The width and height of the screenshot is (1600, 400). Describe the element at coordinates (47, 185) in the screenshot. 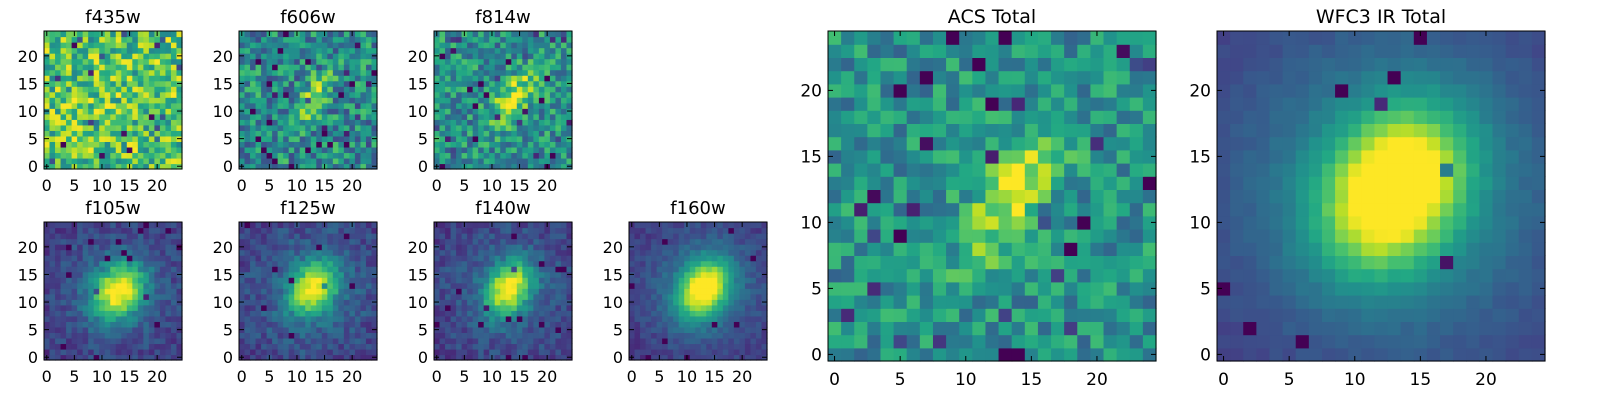

I see `x-tick-label: 0` at that location.